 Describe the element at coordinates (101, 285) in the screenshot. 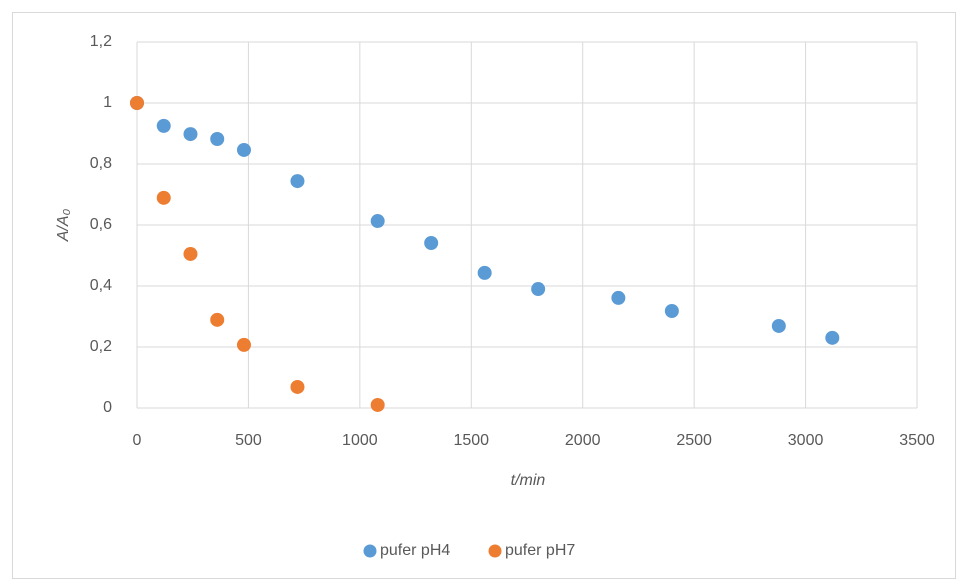

I see `y-tick-label: 0,4` at that location.